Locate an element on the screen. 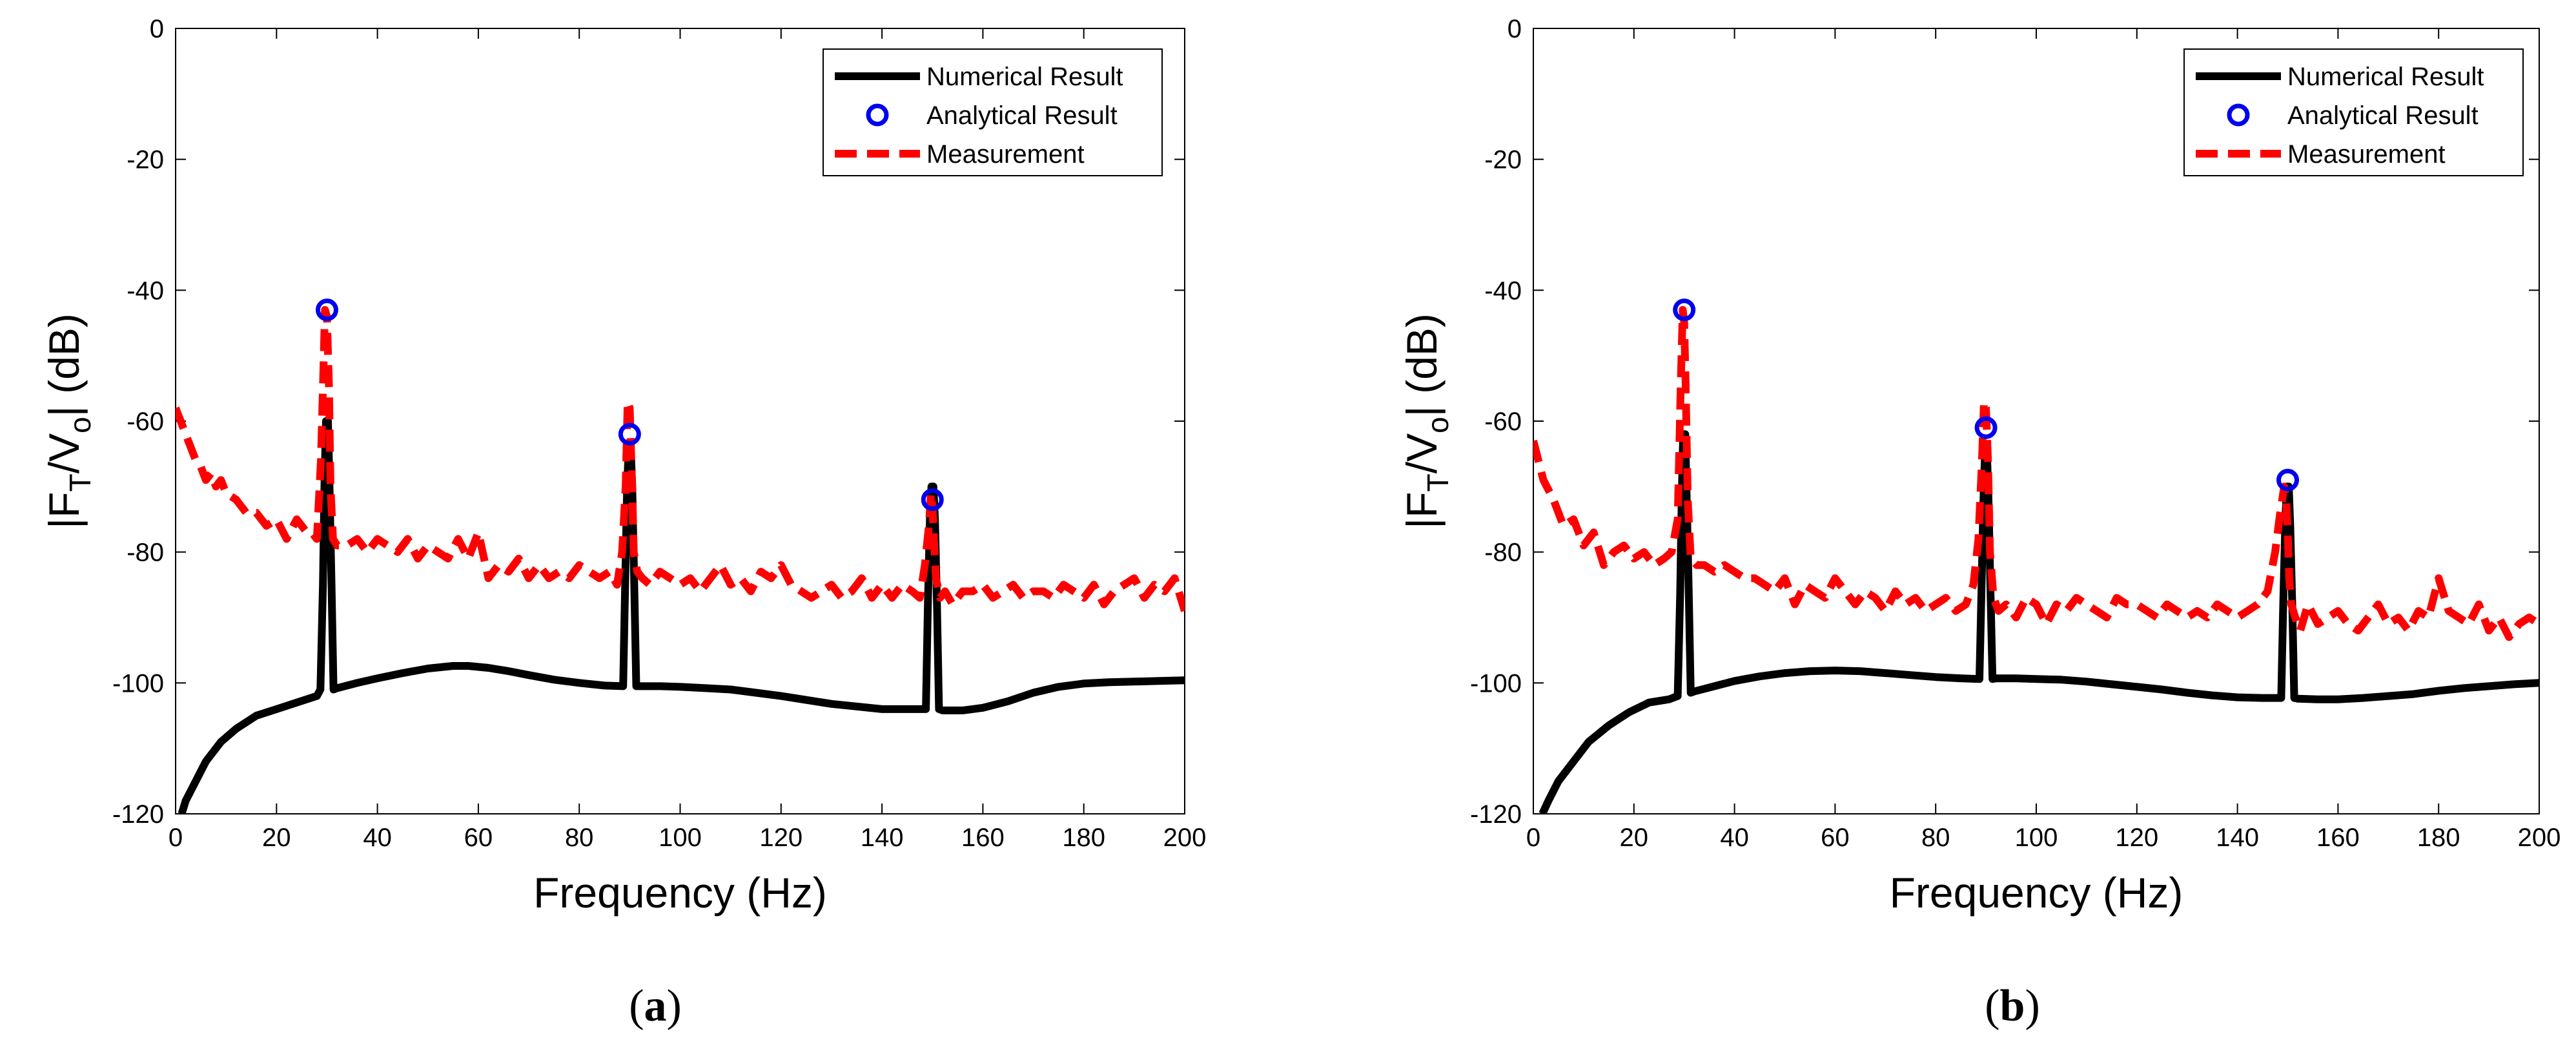 Image resolution: width=2576 pixels, height=1047 pixels. numerical-result-line is located at coordinates (2039, 622).